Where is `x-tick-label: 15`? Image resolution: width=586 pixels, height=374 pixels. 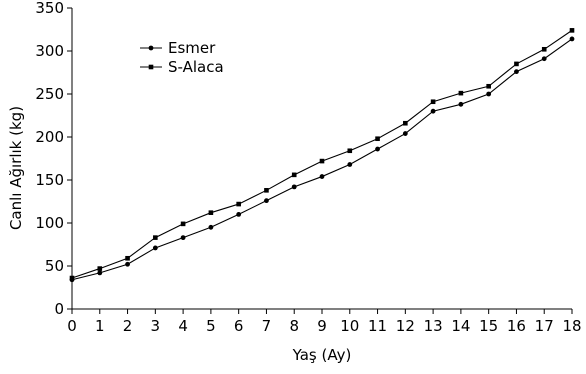 x-tick-label: 15 is located at coordinates (488, 326).